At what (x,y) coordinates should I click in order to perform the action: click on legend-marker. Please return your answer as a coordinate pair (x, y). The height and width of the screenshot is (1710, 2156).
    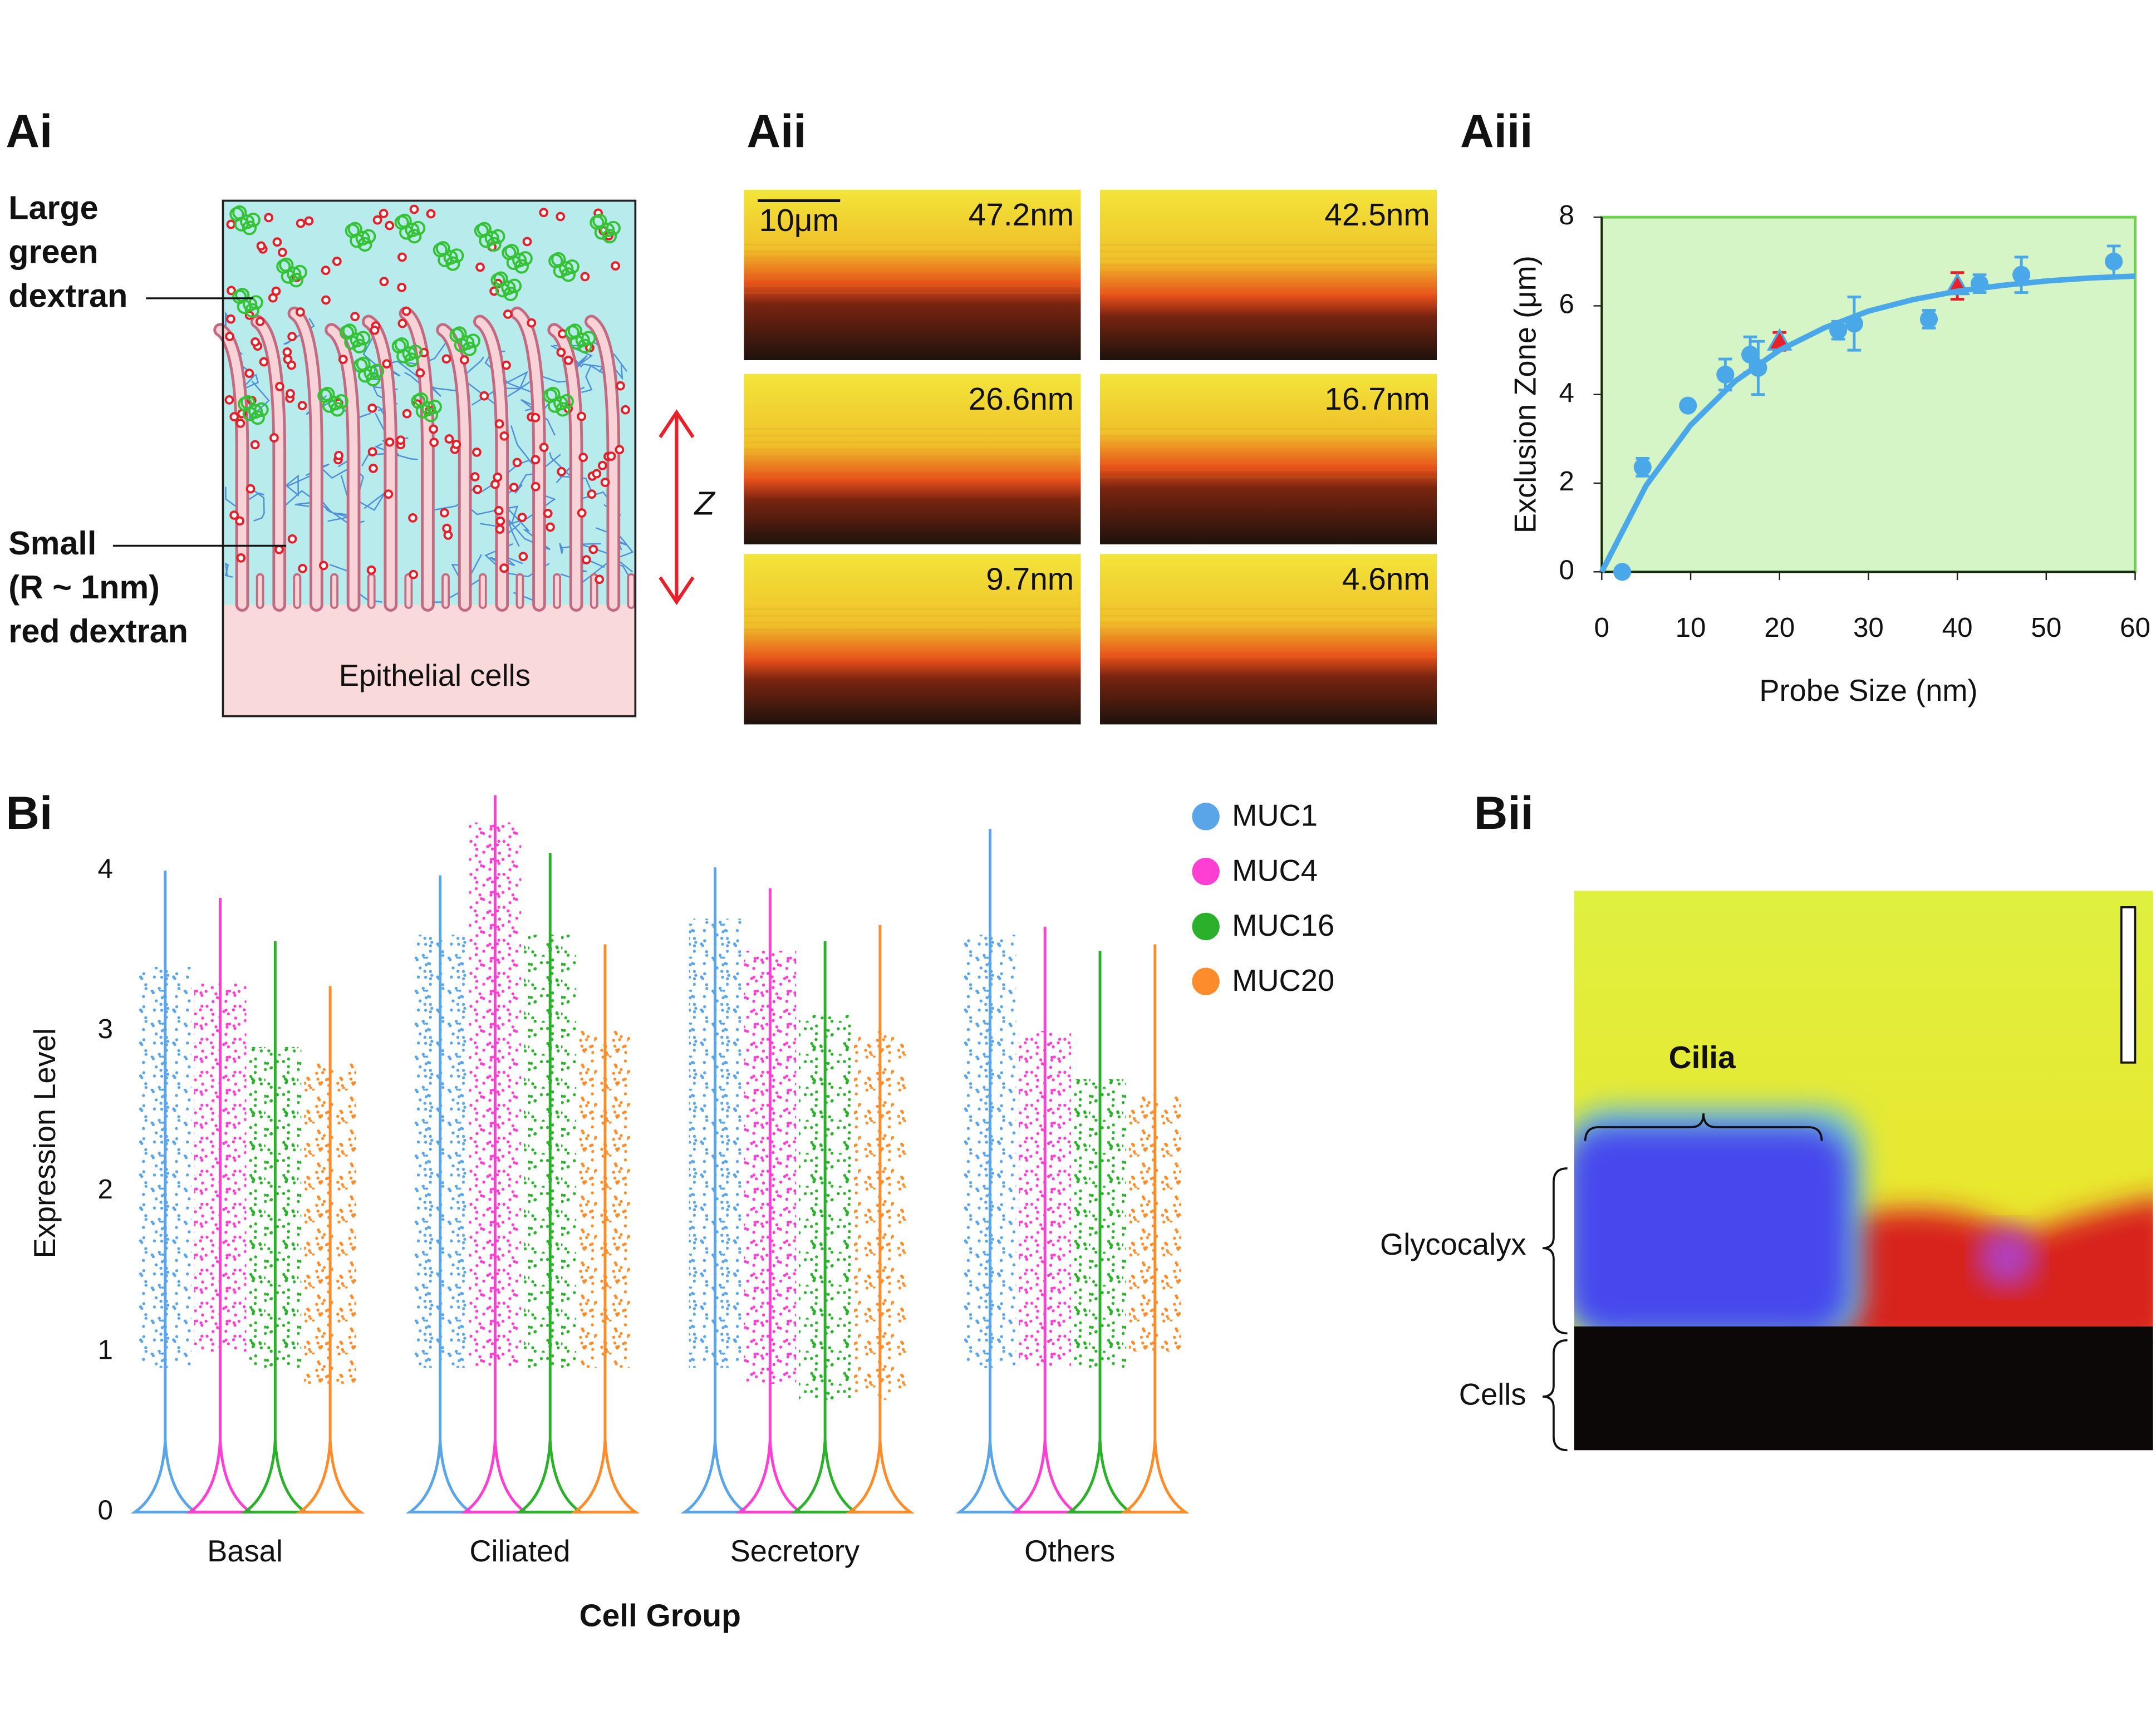
    Looking at the image, I should click on (1206, 926).